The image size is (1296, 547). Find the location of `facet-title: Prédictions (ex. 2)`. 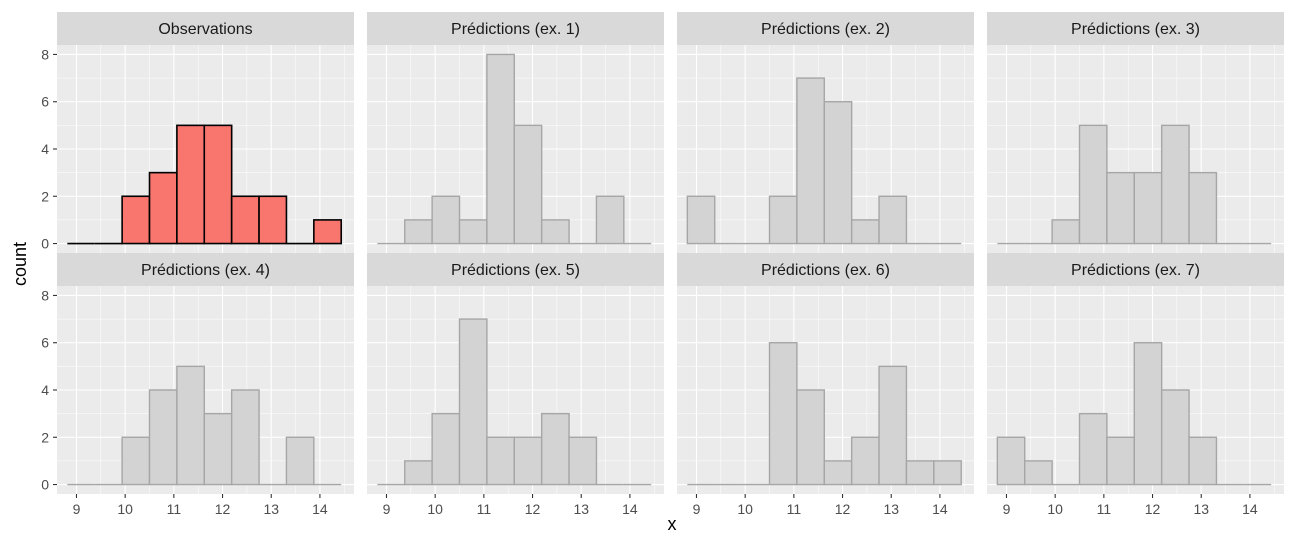

facet-title: Prédictions (ex. 2) is located at coordinates (825, 29).